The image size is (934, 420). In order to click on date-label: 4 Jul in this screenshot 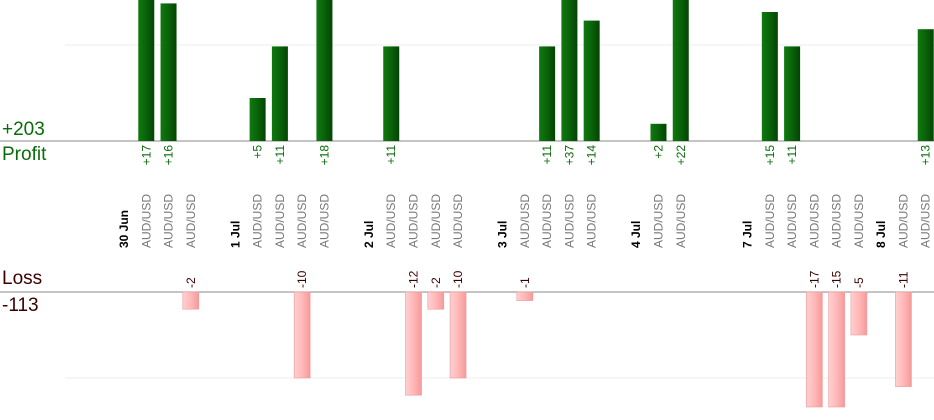, I will do `click(636, 234)`.